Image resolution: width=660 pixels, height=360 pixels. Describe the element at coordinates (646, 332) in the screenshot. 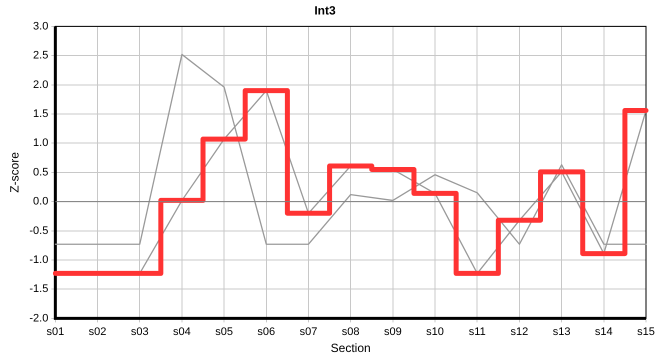

I see `x-tick-label: s15` at that location.